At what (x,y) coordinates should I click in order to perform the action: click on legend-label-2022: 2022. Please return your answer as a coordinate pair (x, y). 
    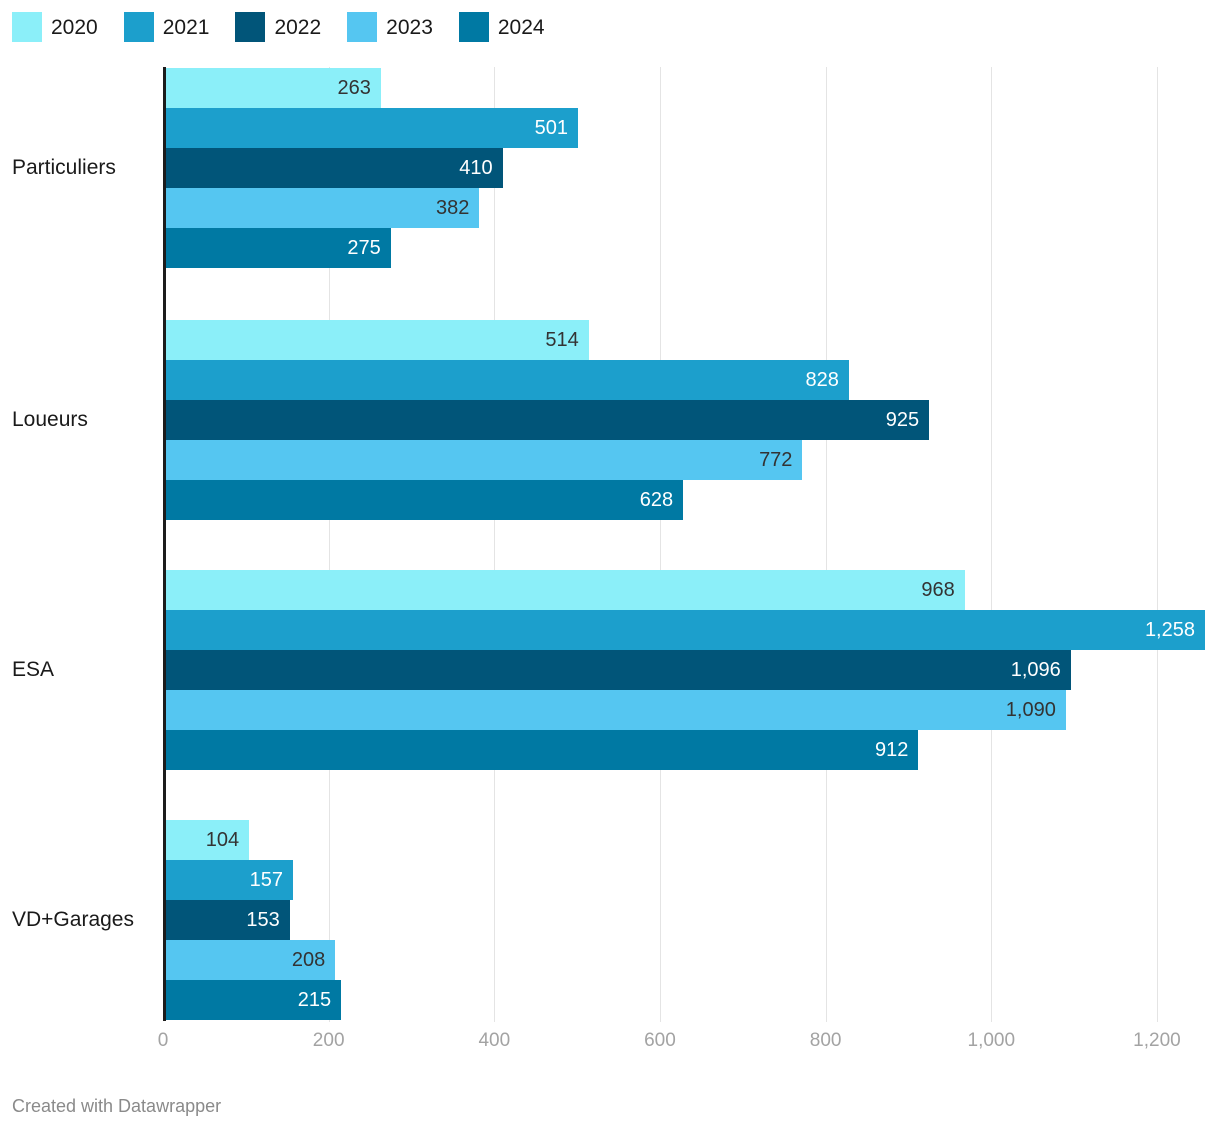
    Looking at the image, I should click on (298, 27).